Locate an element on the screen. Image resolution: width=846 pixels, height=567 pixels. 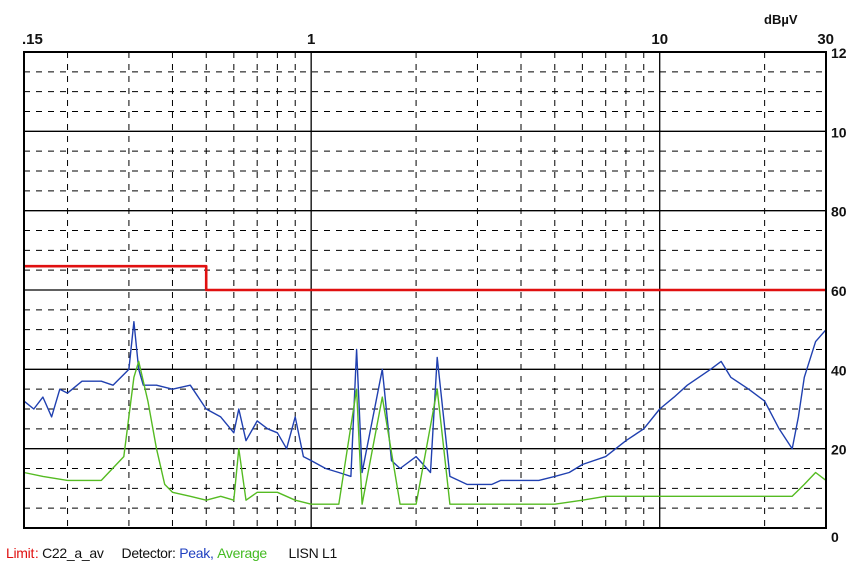
y-tick-label: 40 is located at coordinates (838, 370).